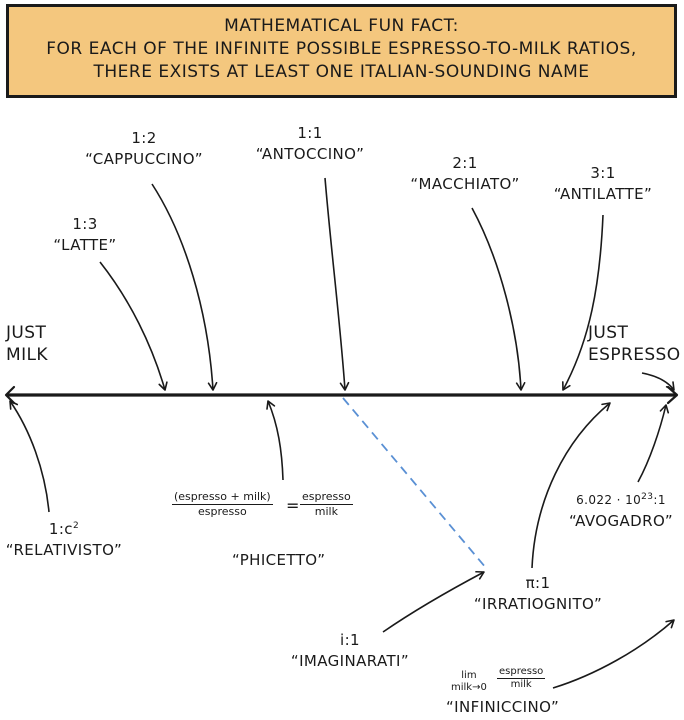 This screenshot has width=684, height=720. I want to click on antoccino-label: 1:1 “ANTOCCINO”, so click(310, 144).